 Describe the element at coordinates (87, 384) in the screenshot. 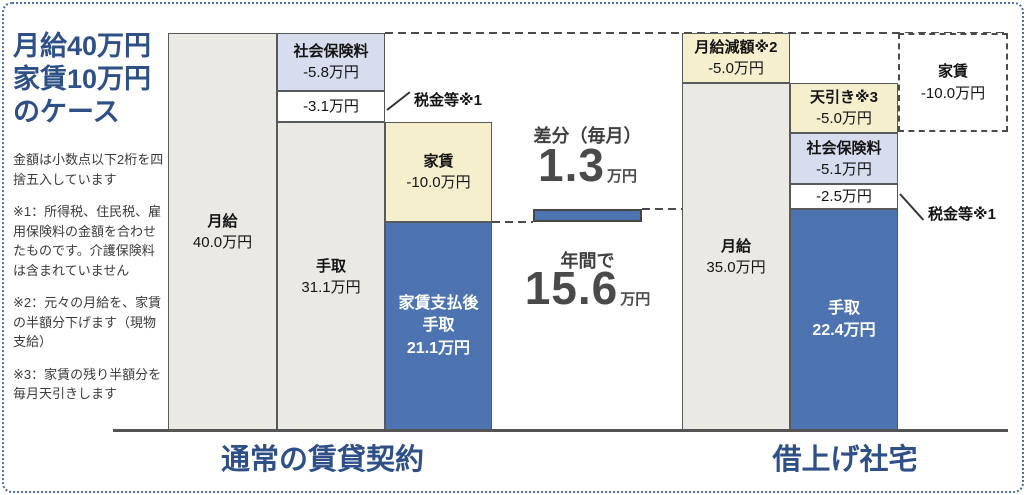

I see `note-asterisk-3: ※3：家賃の残り半額分を毎月天引きします` at that location.